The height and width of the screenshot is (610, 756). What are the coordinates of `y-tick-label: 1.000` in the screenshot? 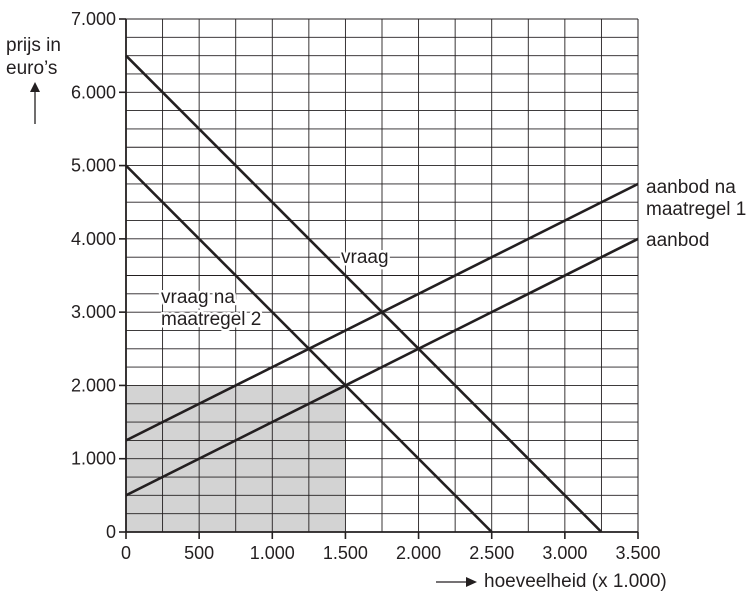 It's located at (93, 459).